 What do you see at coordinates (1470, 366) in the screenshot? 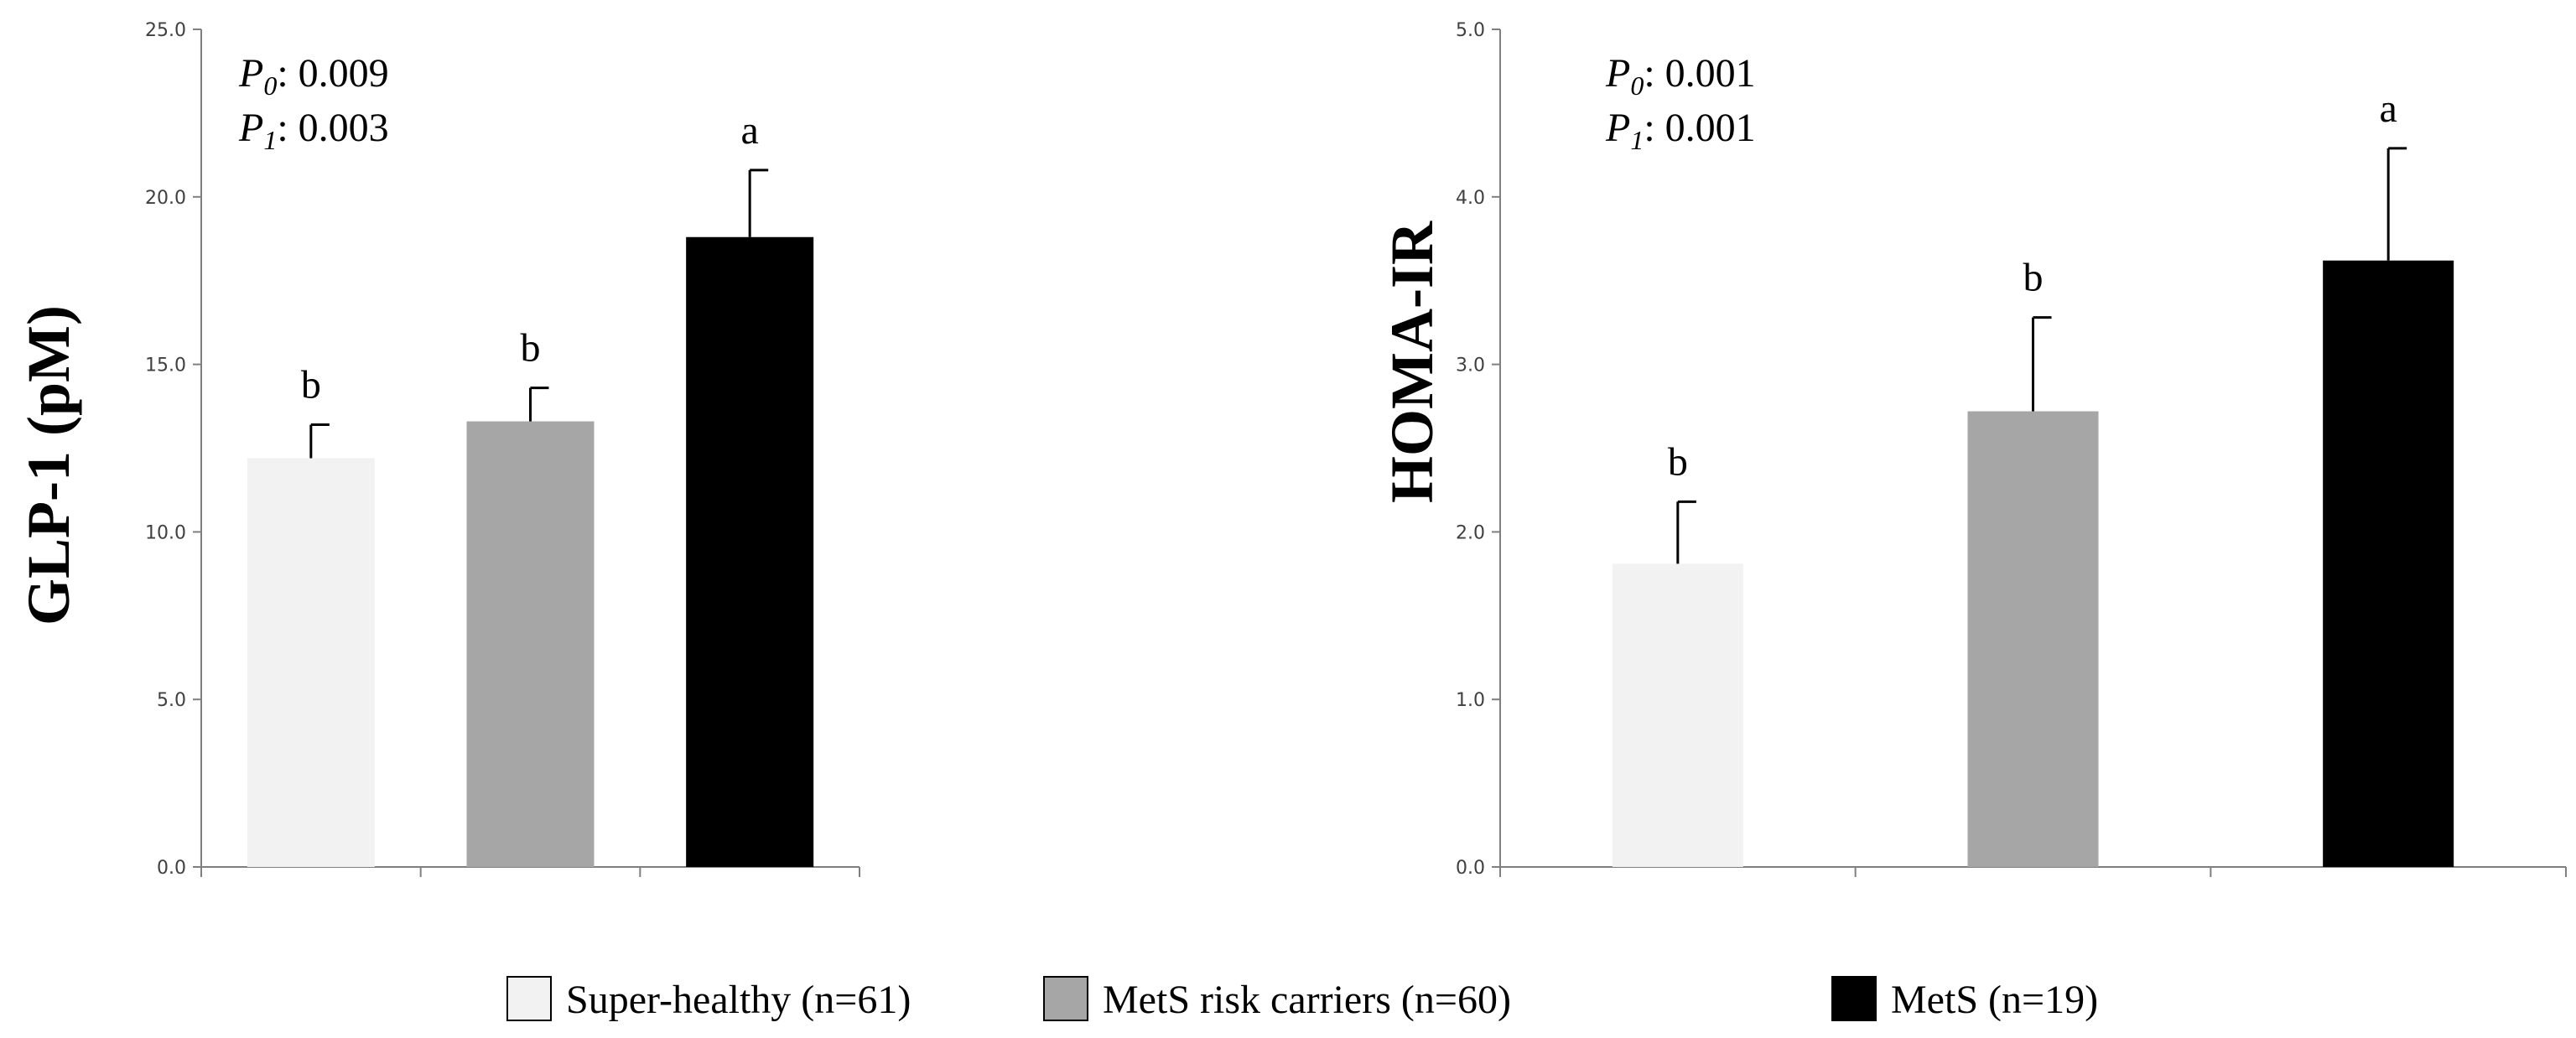
I see `y-tick-label: 3.0` at bounding box center [1470, 366].